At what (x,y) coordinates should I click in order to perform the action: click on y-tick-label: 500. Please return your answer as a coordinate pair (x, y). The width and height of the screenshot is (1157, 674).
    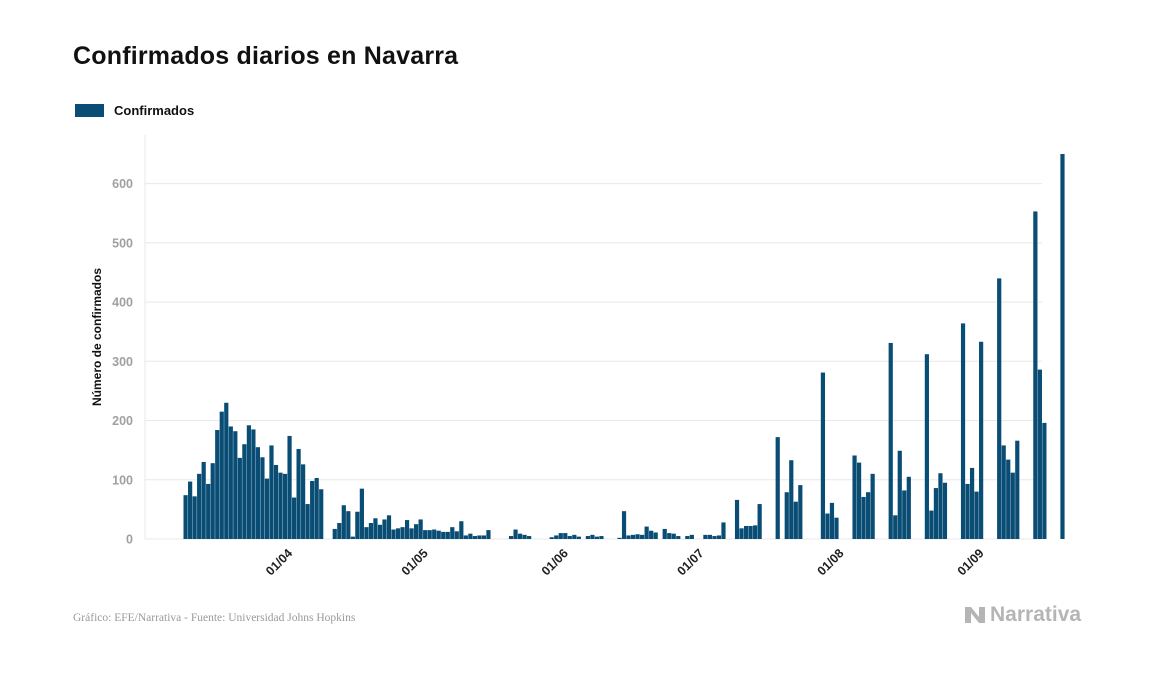
    Looking at the image, I should click on (122, 243).